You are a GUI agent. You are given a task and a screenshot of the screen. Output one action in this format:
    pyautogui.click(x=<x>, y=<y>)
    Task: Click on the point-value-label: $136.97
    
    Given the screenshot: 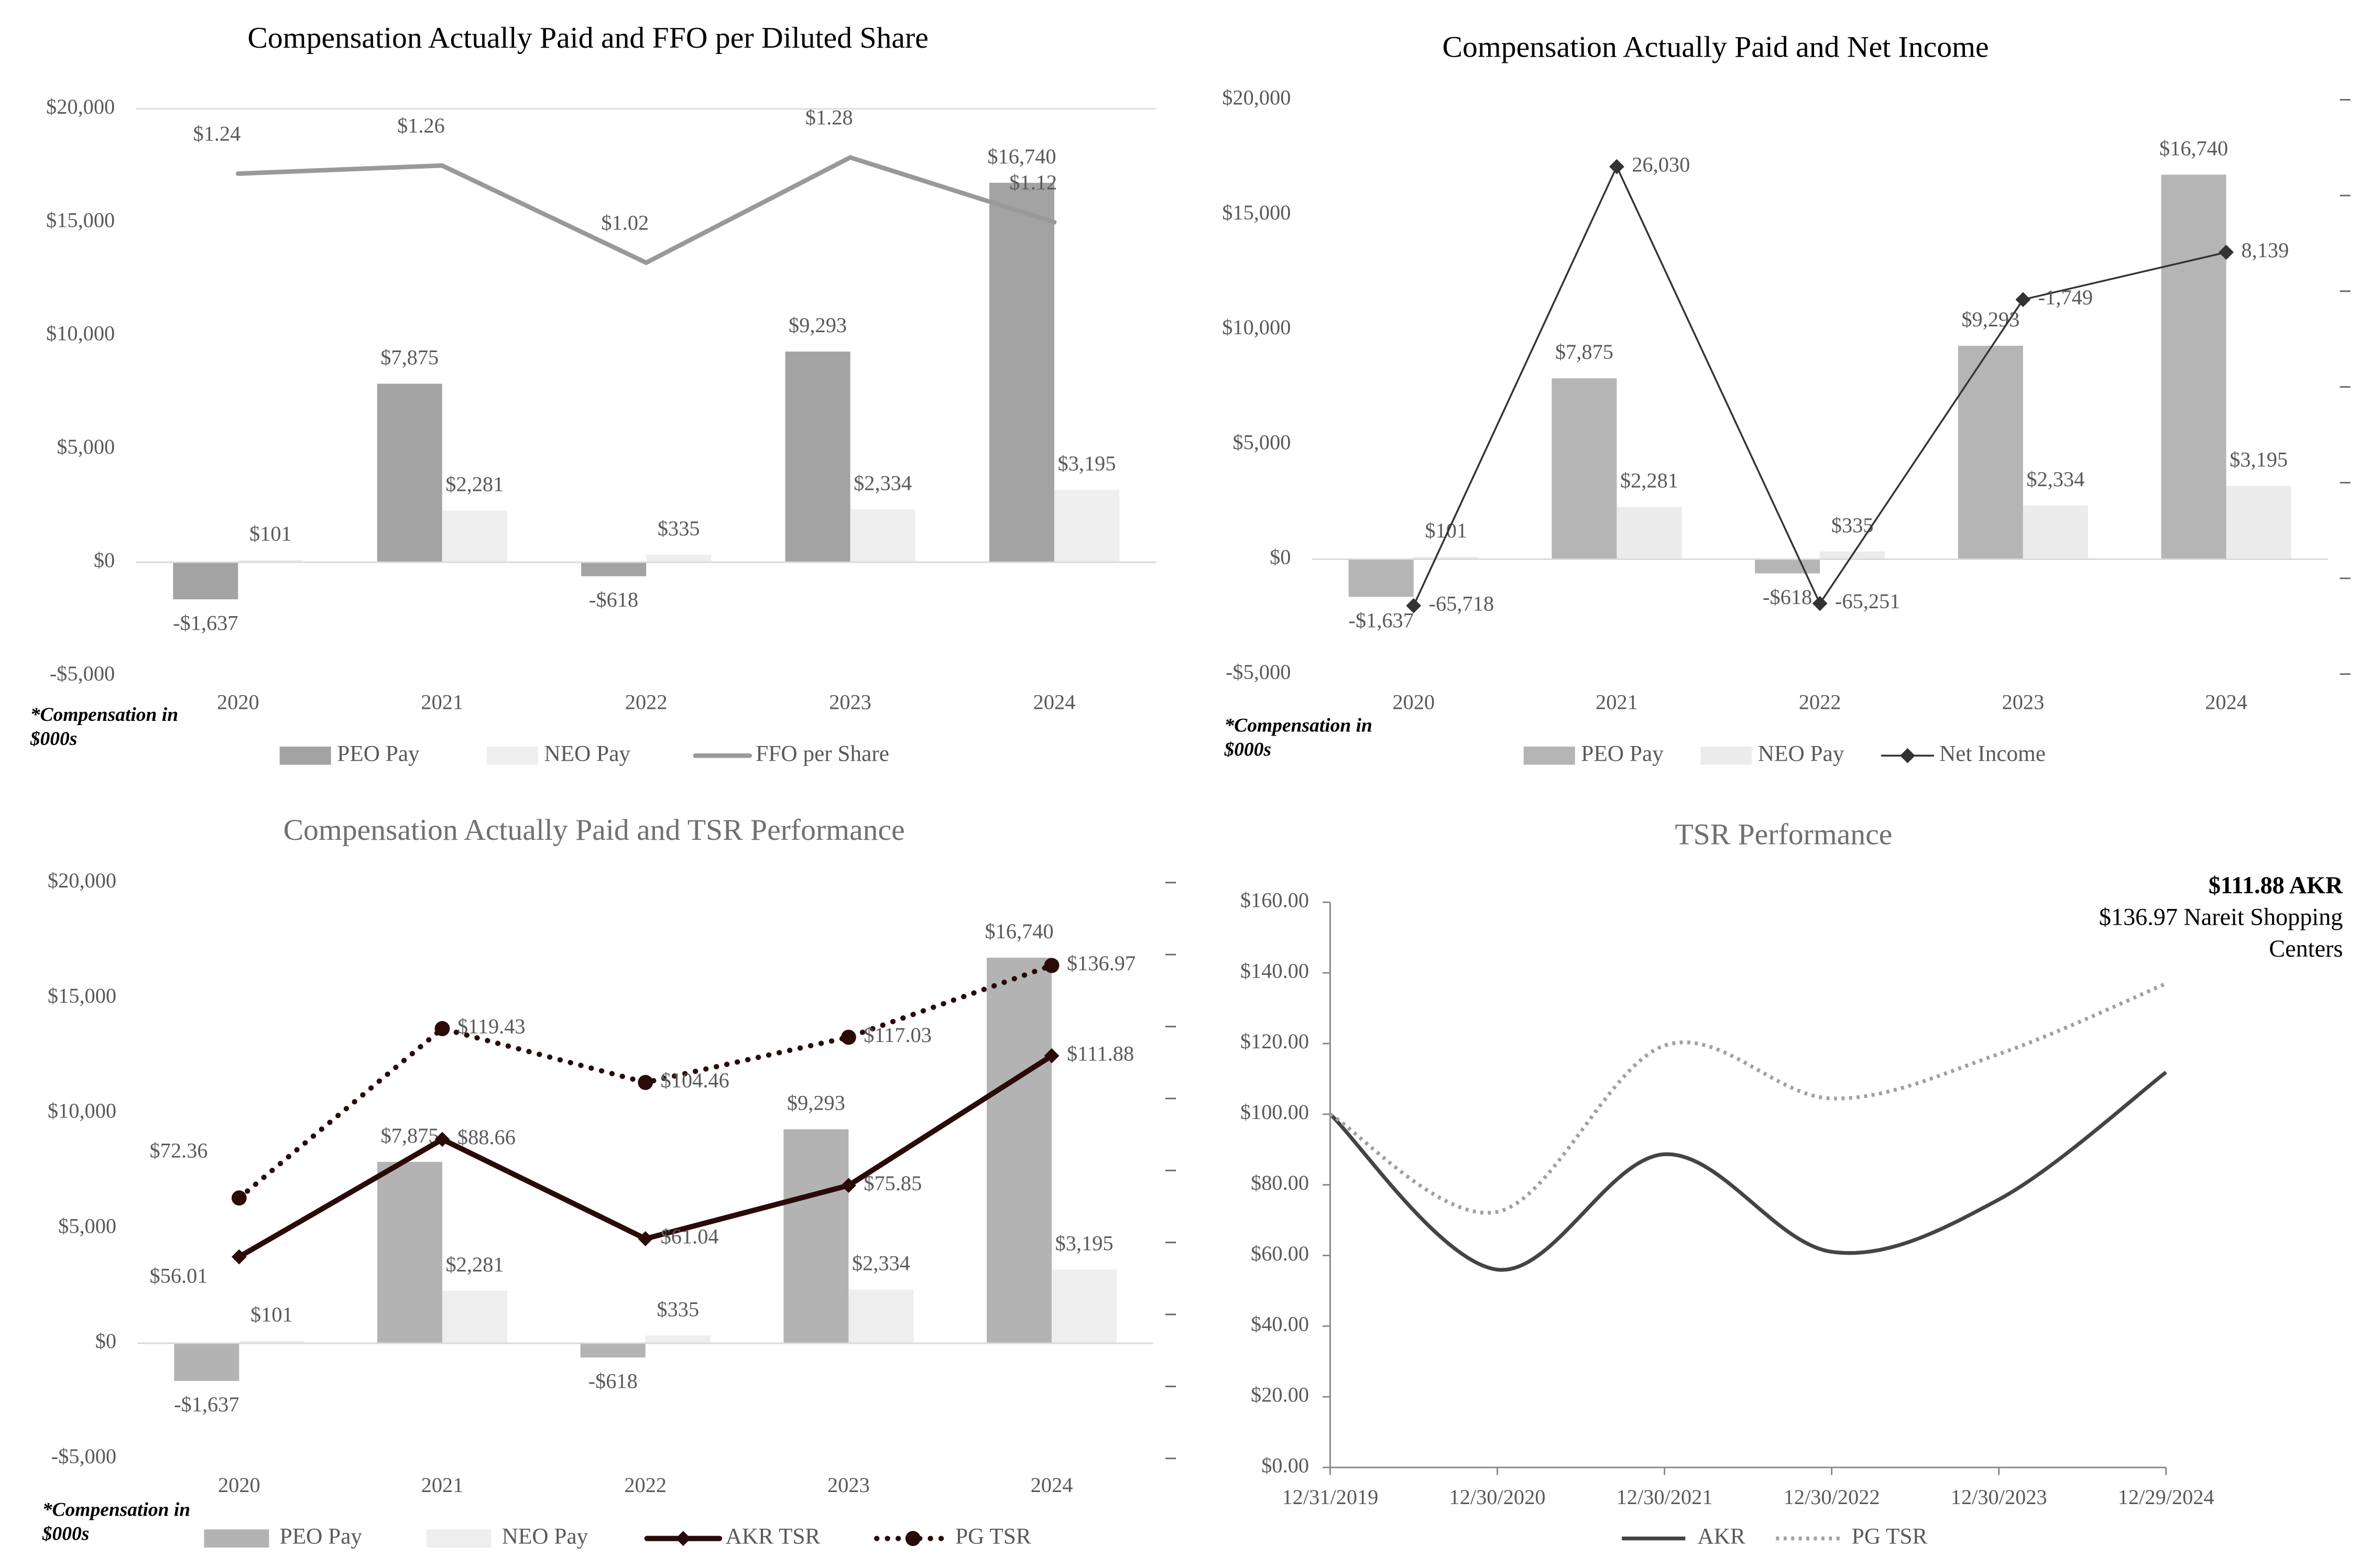 What is the action you would take?
    pyautogui.click(x=1102, y=963)
    